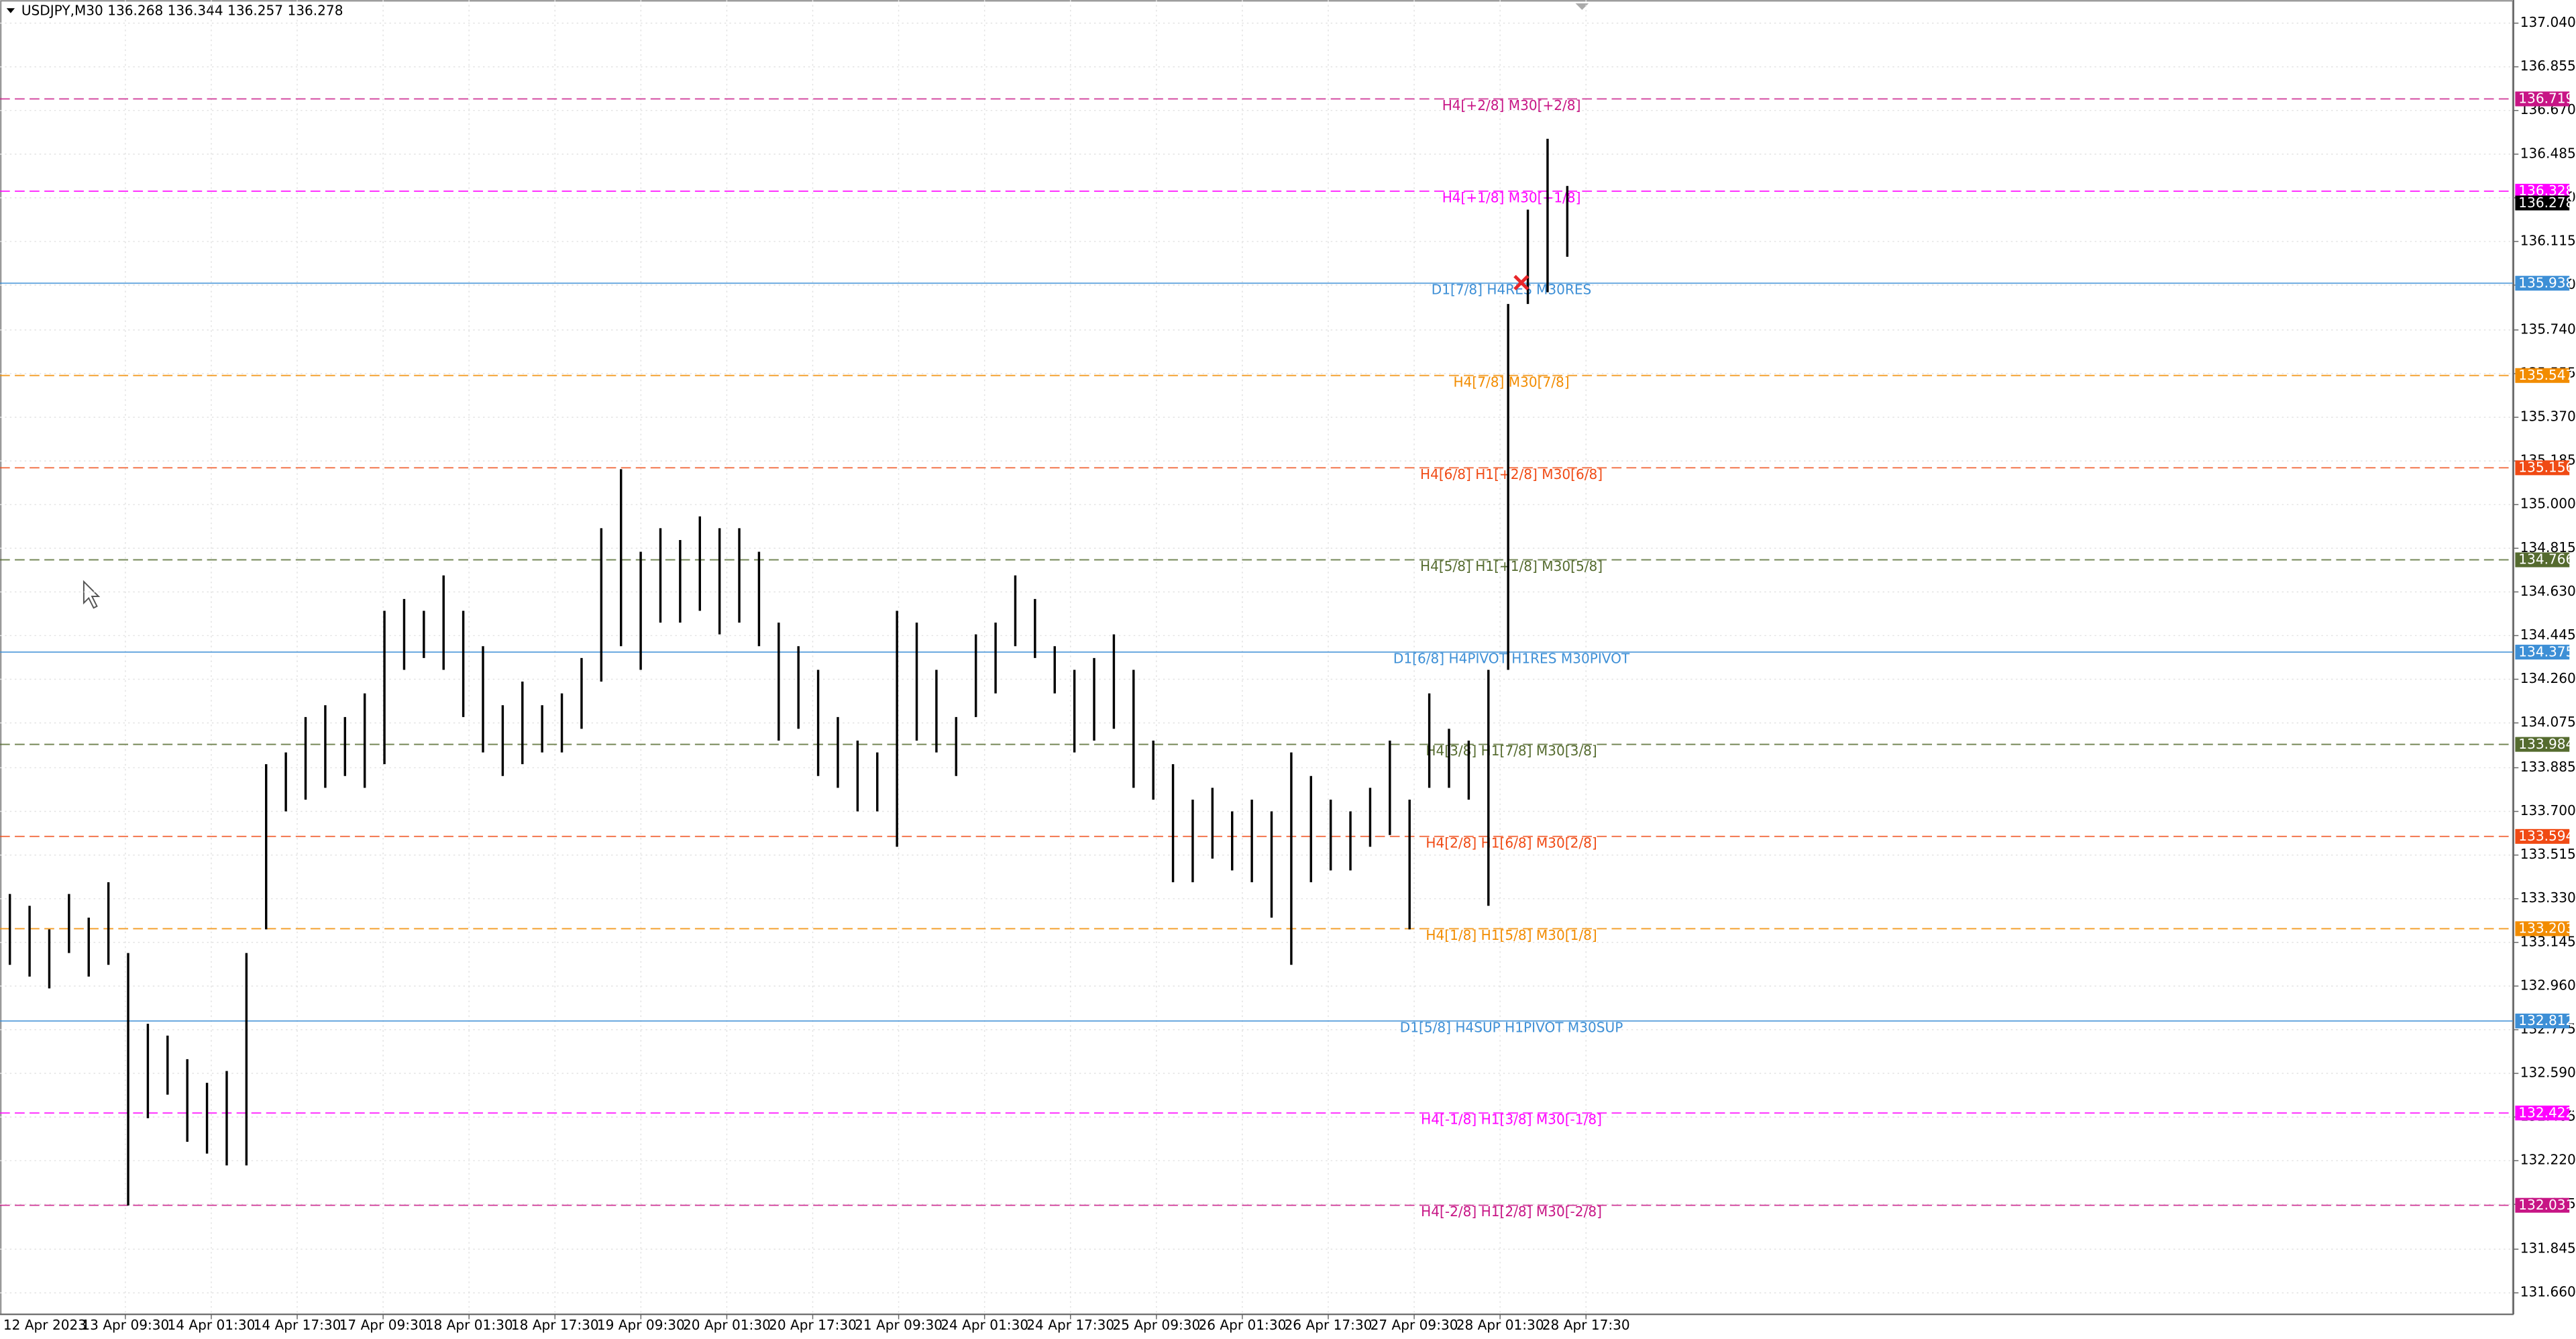 This screenshot has width=2576, height=1339. Describe the element at coordinates (211, 1325) in the screenshot. I see `x-tick-label: 14 Apr 01:30` at that location.